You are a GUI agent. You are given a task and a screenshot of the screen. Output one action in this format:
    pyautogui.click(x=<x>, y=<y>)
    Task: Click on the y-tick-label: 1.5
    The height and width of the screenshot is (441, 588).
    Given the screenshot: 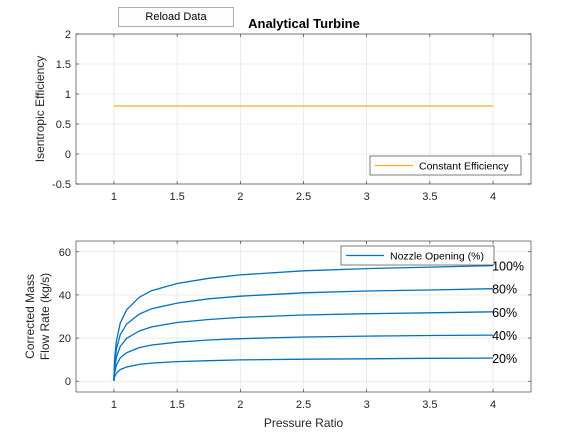 What is the action you would take?
    pyautogui.click(x=63, y=65)
    